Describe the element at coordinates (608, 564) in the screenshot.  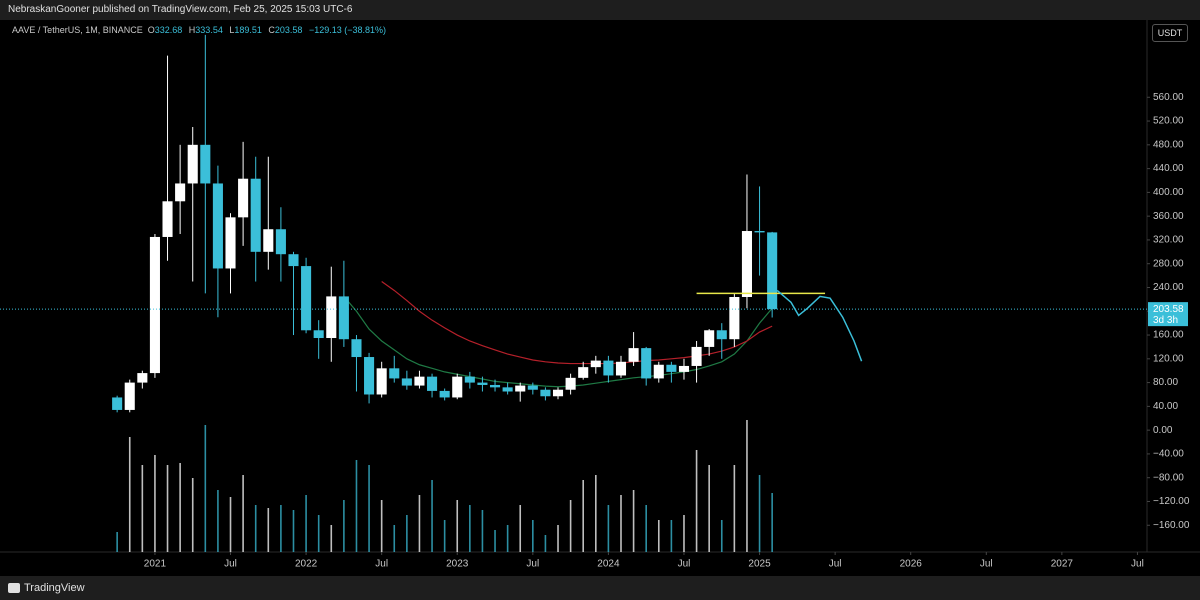
I see `x-tick-label: 2024` at that location.